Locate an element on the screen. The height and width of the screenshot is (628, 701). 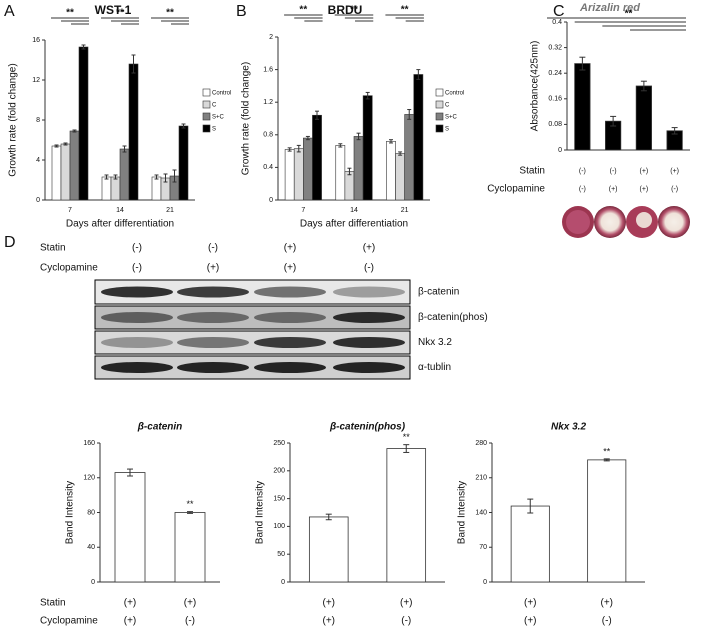
panel-letter: A is located at coordinates (9, 11).